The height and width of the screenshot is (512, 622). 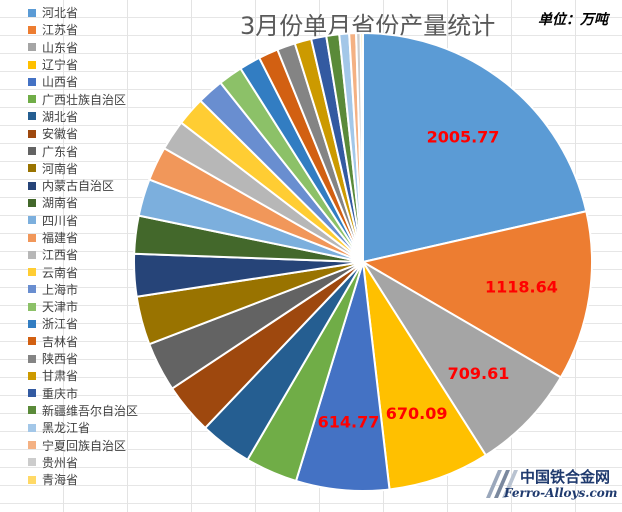 I want to click on legend-label: 新疆维吾尔自治区, so click(x=90, y=410).